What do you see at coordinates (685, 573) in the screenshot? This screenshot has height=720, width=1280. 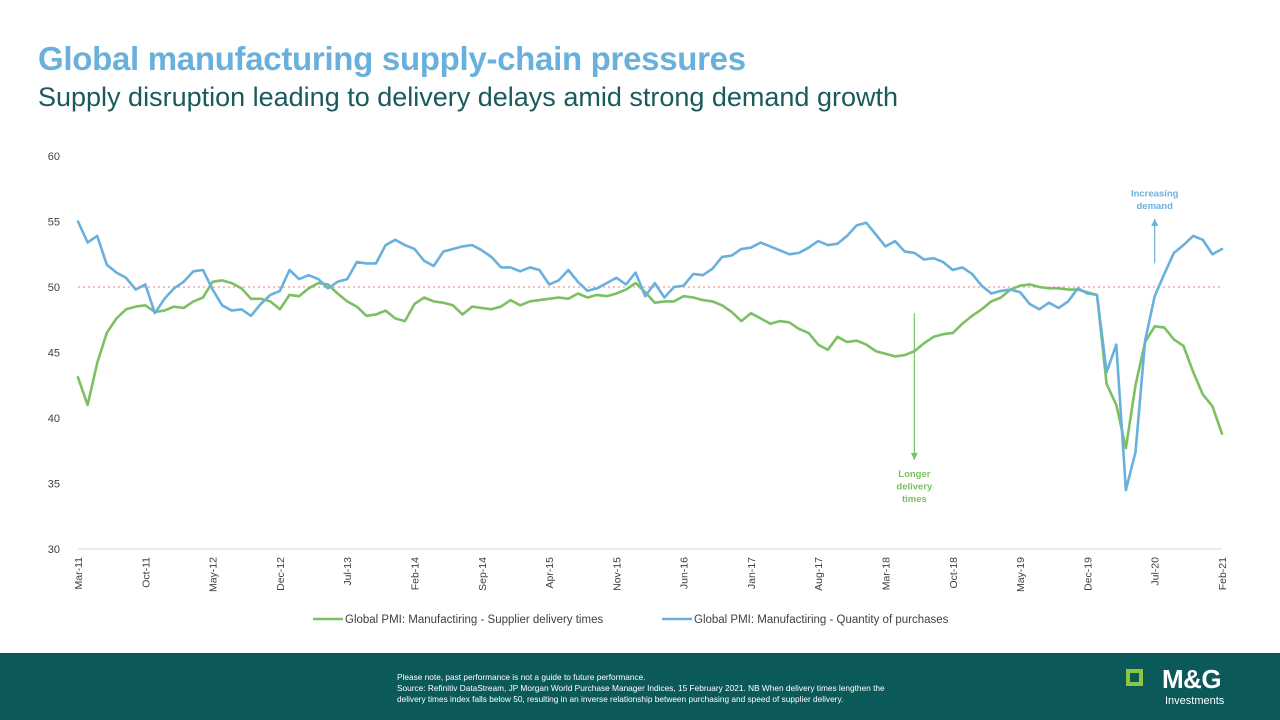 I see `x-tick-label: Jun-16` at bounding box center [685, 573].